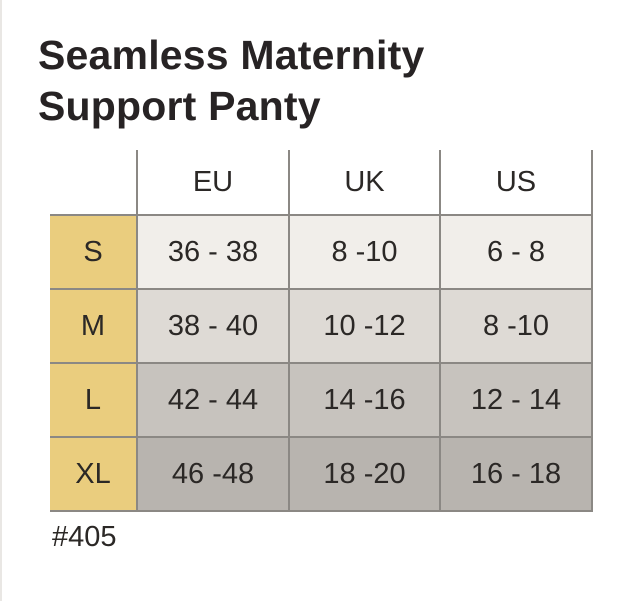 This screenshot has width=640, height=601. What do you see at coordinates (516, 474) in the screenshot?
I see `cell-xl-us: 16 - 18` at bounding box center [516, 474].